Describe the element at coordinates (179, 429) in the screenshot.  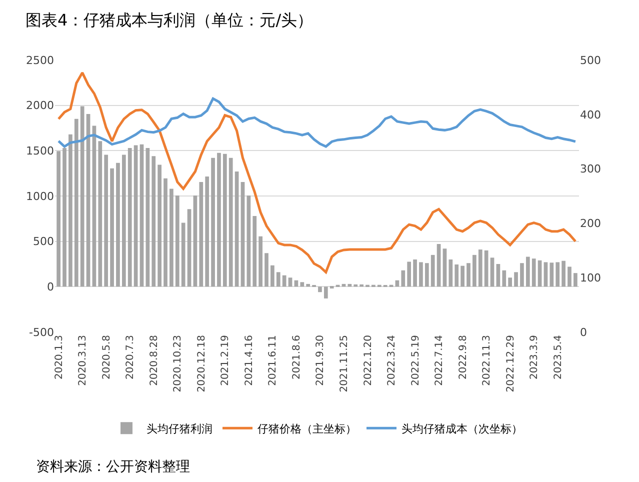
I see `legend-label: 头均仔猪利润` at that location.